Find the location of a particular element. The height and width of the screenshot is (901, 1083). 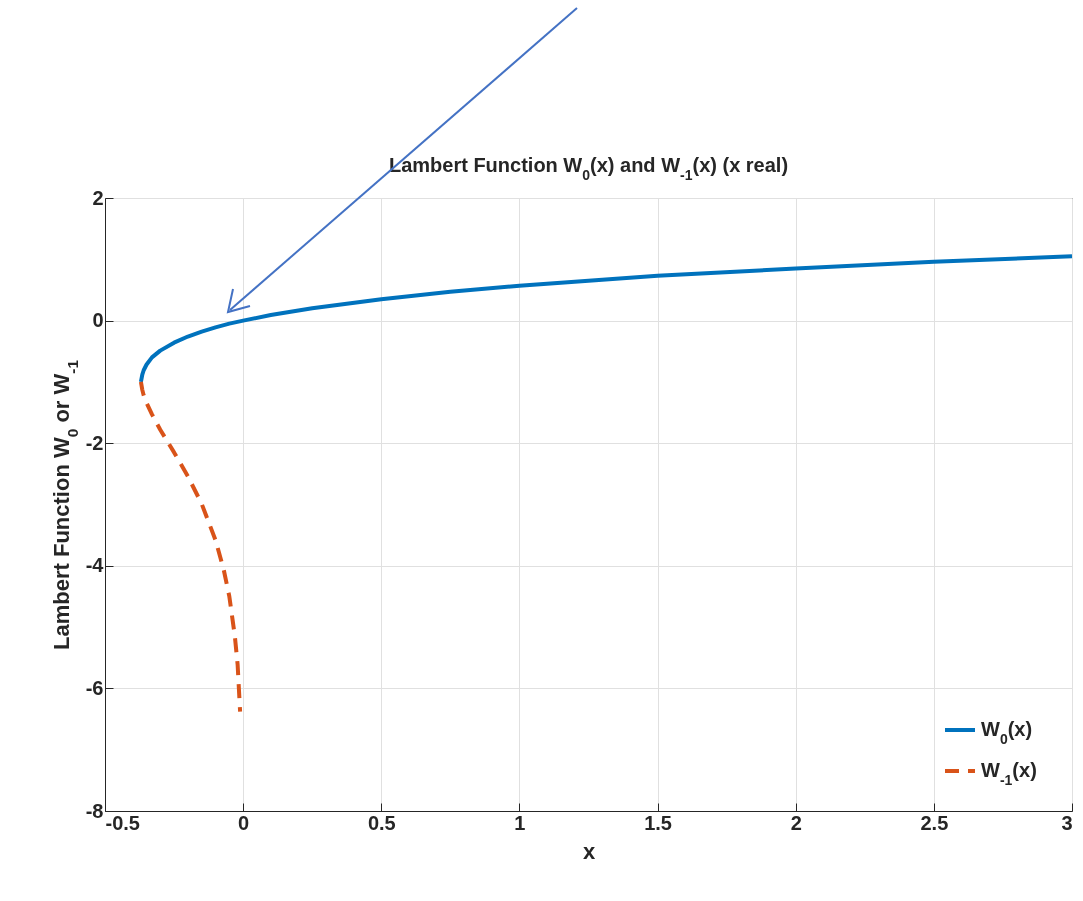

x-tick-label: 2.5 is located at coordinates (934, 822).